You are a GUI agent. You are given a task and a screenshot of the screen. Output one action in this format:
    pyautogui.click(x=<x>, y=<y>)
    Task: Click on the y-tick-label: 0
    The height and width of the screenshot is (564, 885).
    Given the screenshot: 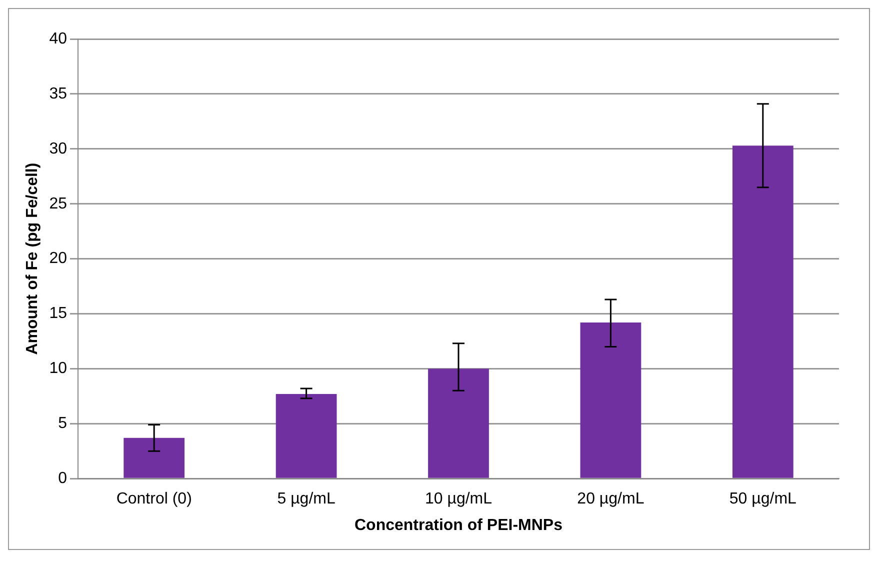 What is the action you would take?
    pyautogui.click(x=63, y=479)
    